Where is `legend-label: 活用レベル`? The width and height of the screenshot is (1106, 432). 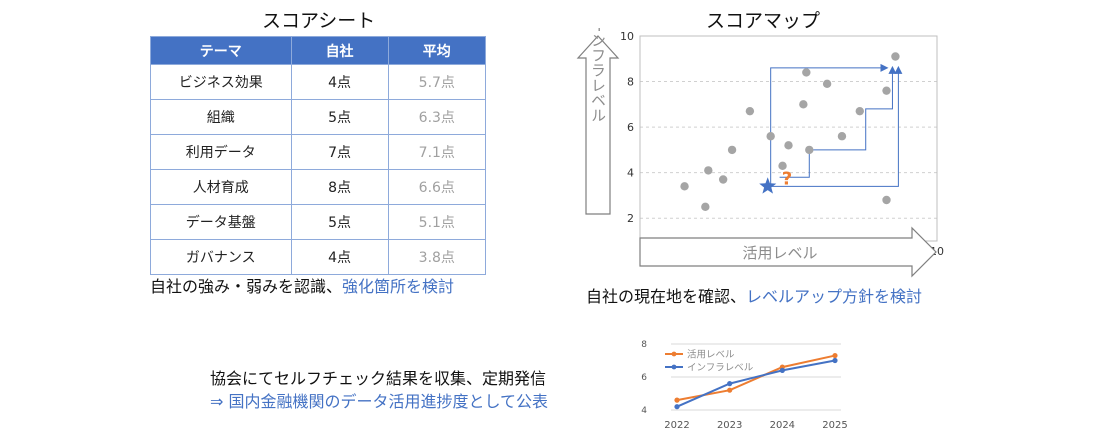
legend-label: 活用レベル is located at coordinates (711, 355).